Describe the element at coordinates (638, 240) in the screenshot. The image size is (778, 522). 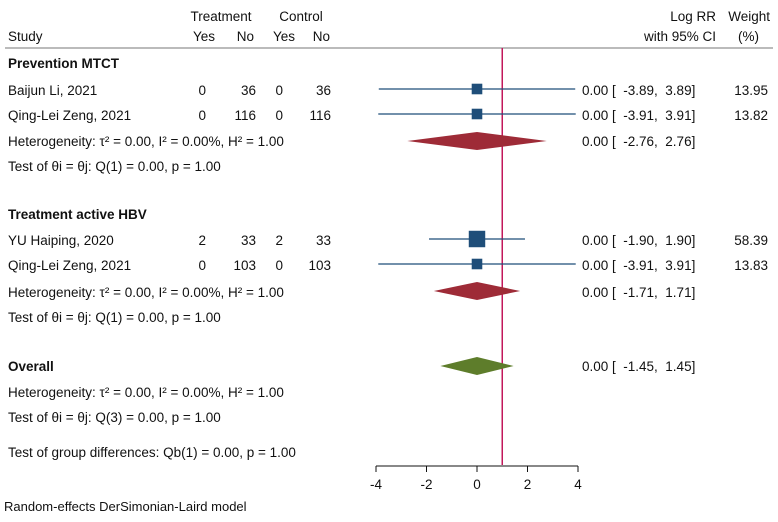
I see `ci-text: 0.00 [ -1.90, 1.90]` at that location.